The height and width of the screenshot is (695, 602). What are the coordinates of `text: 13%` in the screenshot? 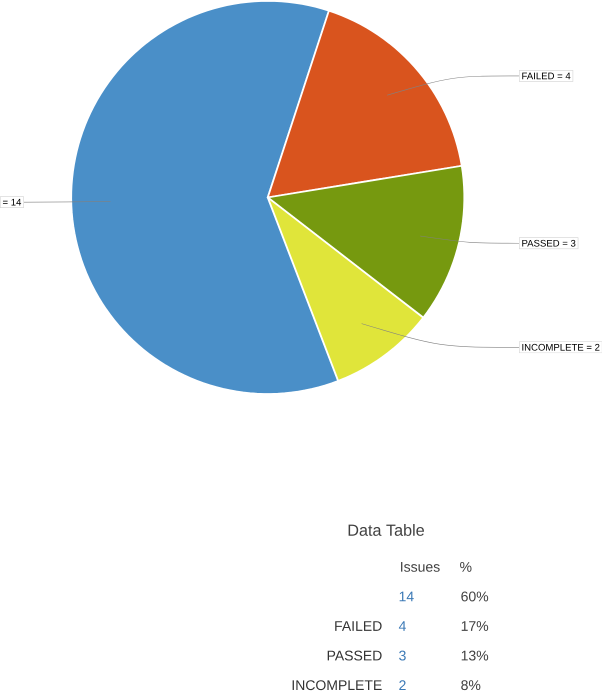 It's located at (474, 655).